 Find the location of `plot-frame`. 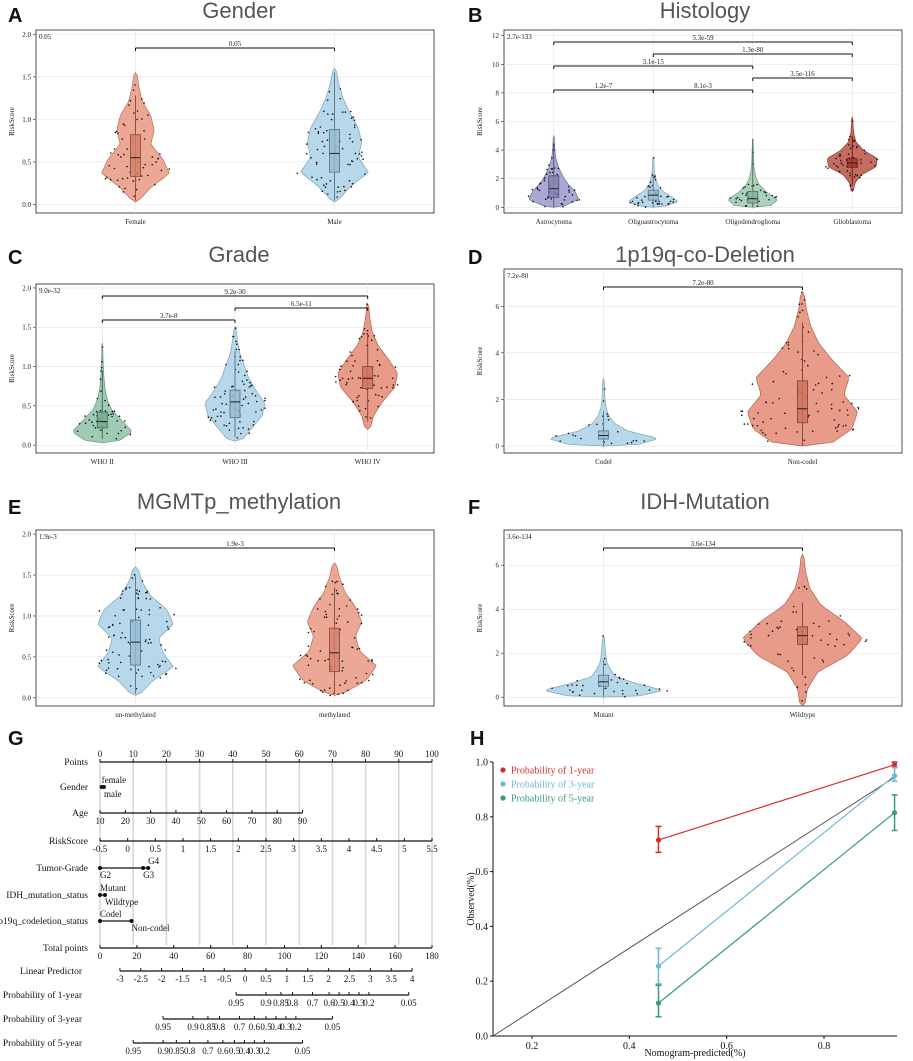

plot-frame is located at coordinates (235, 121).